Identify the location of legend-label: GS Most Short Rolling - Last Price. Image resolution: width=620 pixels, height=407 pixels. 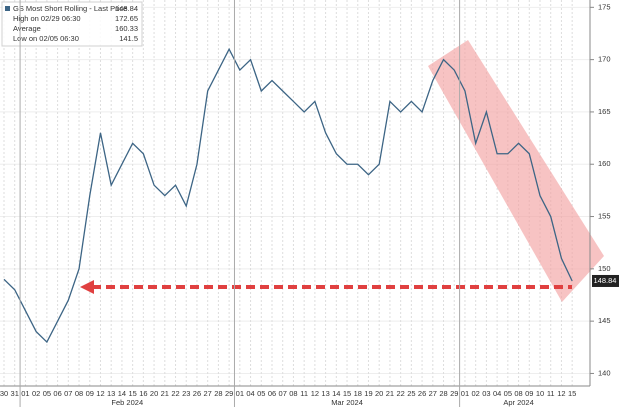
(70, 8).